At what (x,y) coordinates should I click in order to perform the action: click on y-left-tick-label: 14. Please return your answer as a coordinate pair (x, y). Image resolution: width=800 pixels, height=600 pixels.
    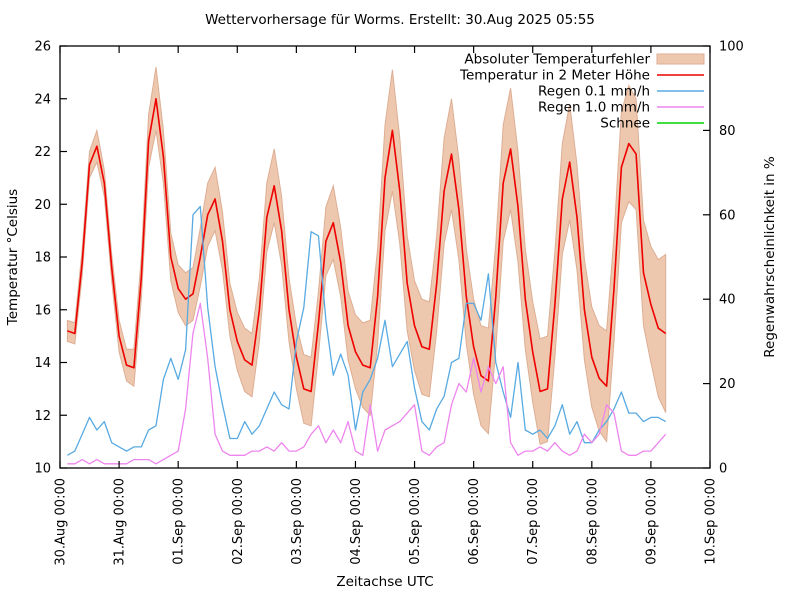
    Looking at the image, I should click on (42, 363).